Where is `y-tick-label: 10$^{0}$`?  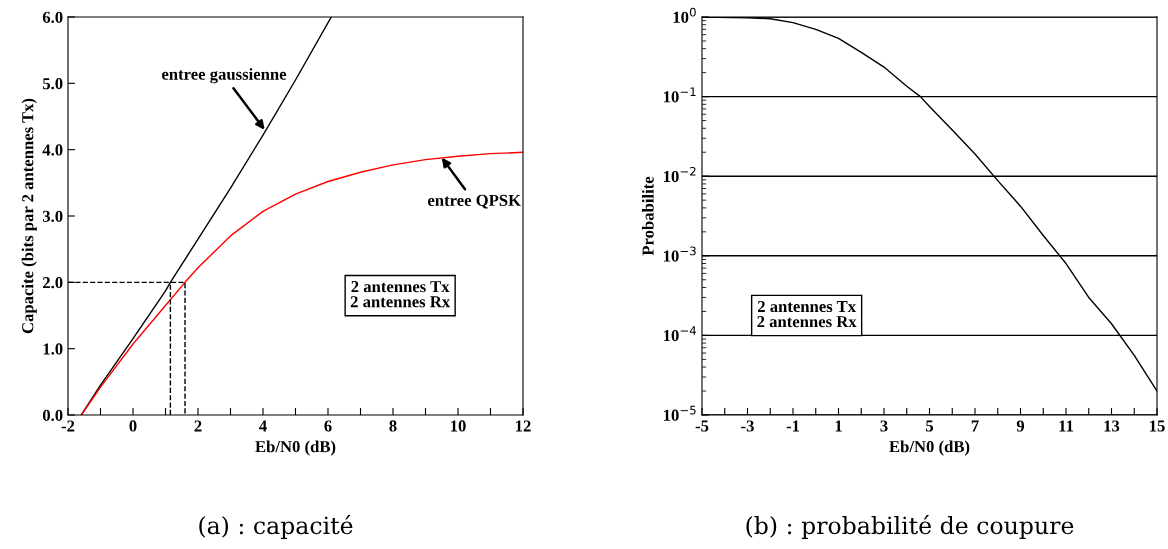 y-tick-label: 10$^{0}$ is located at coordinates (684, 15).